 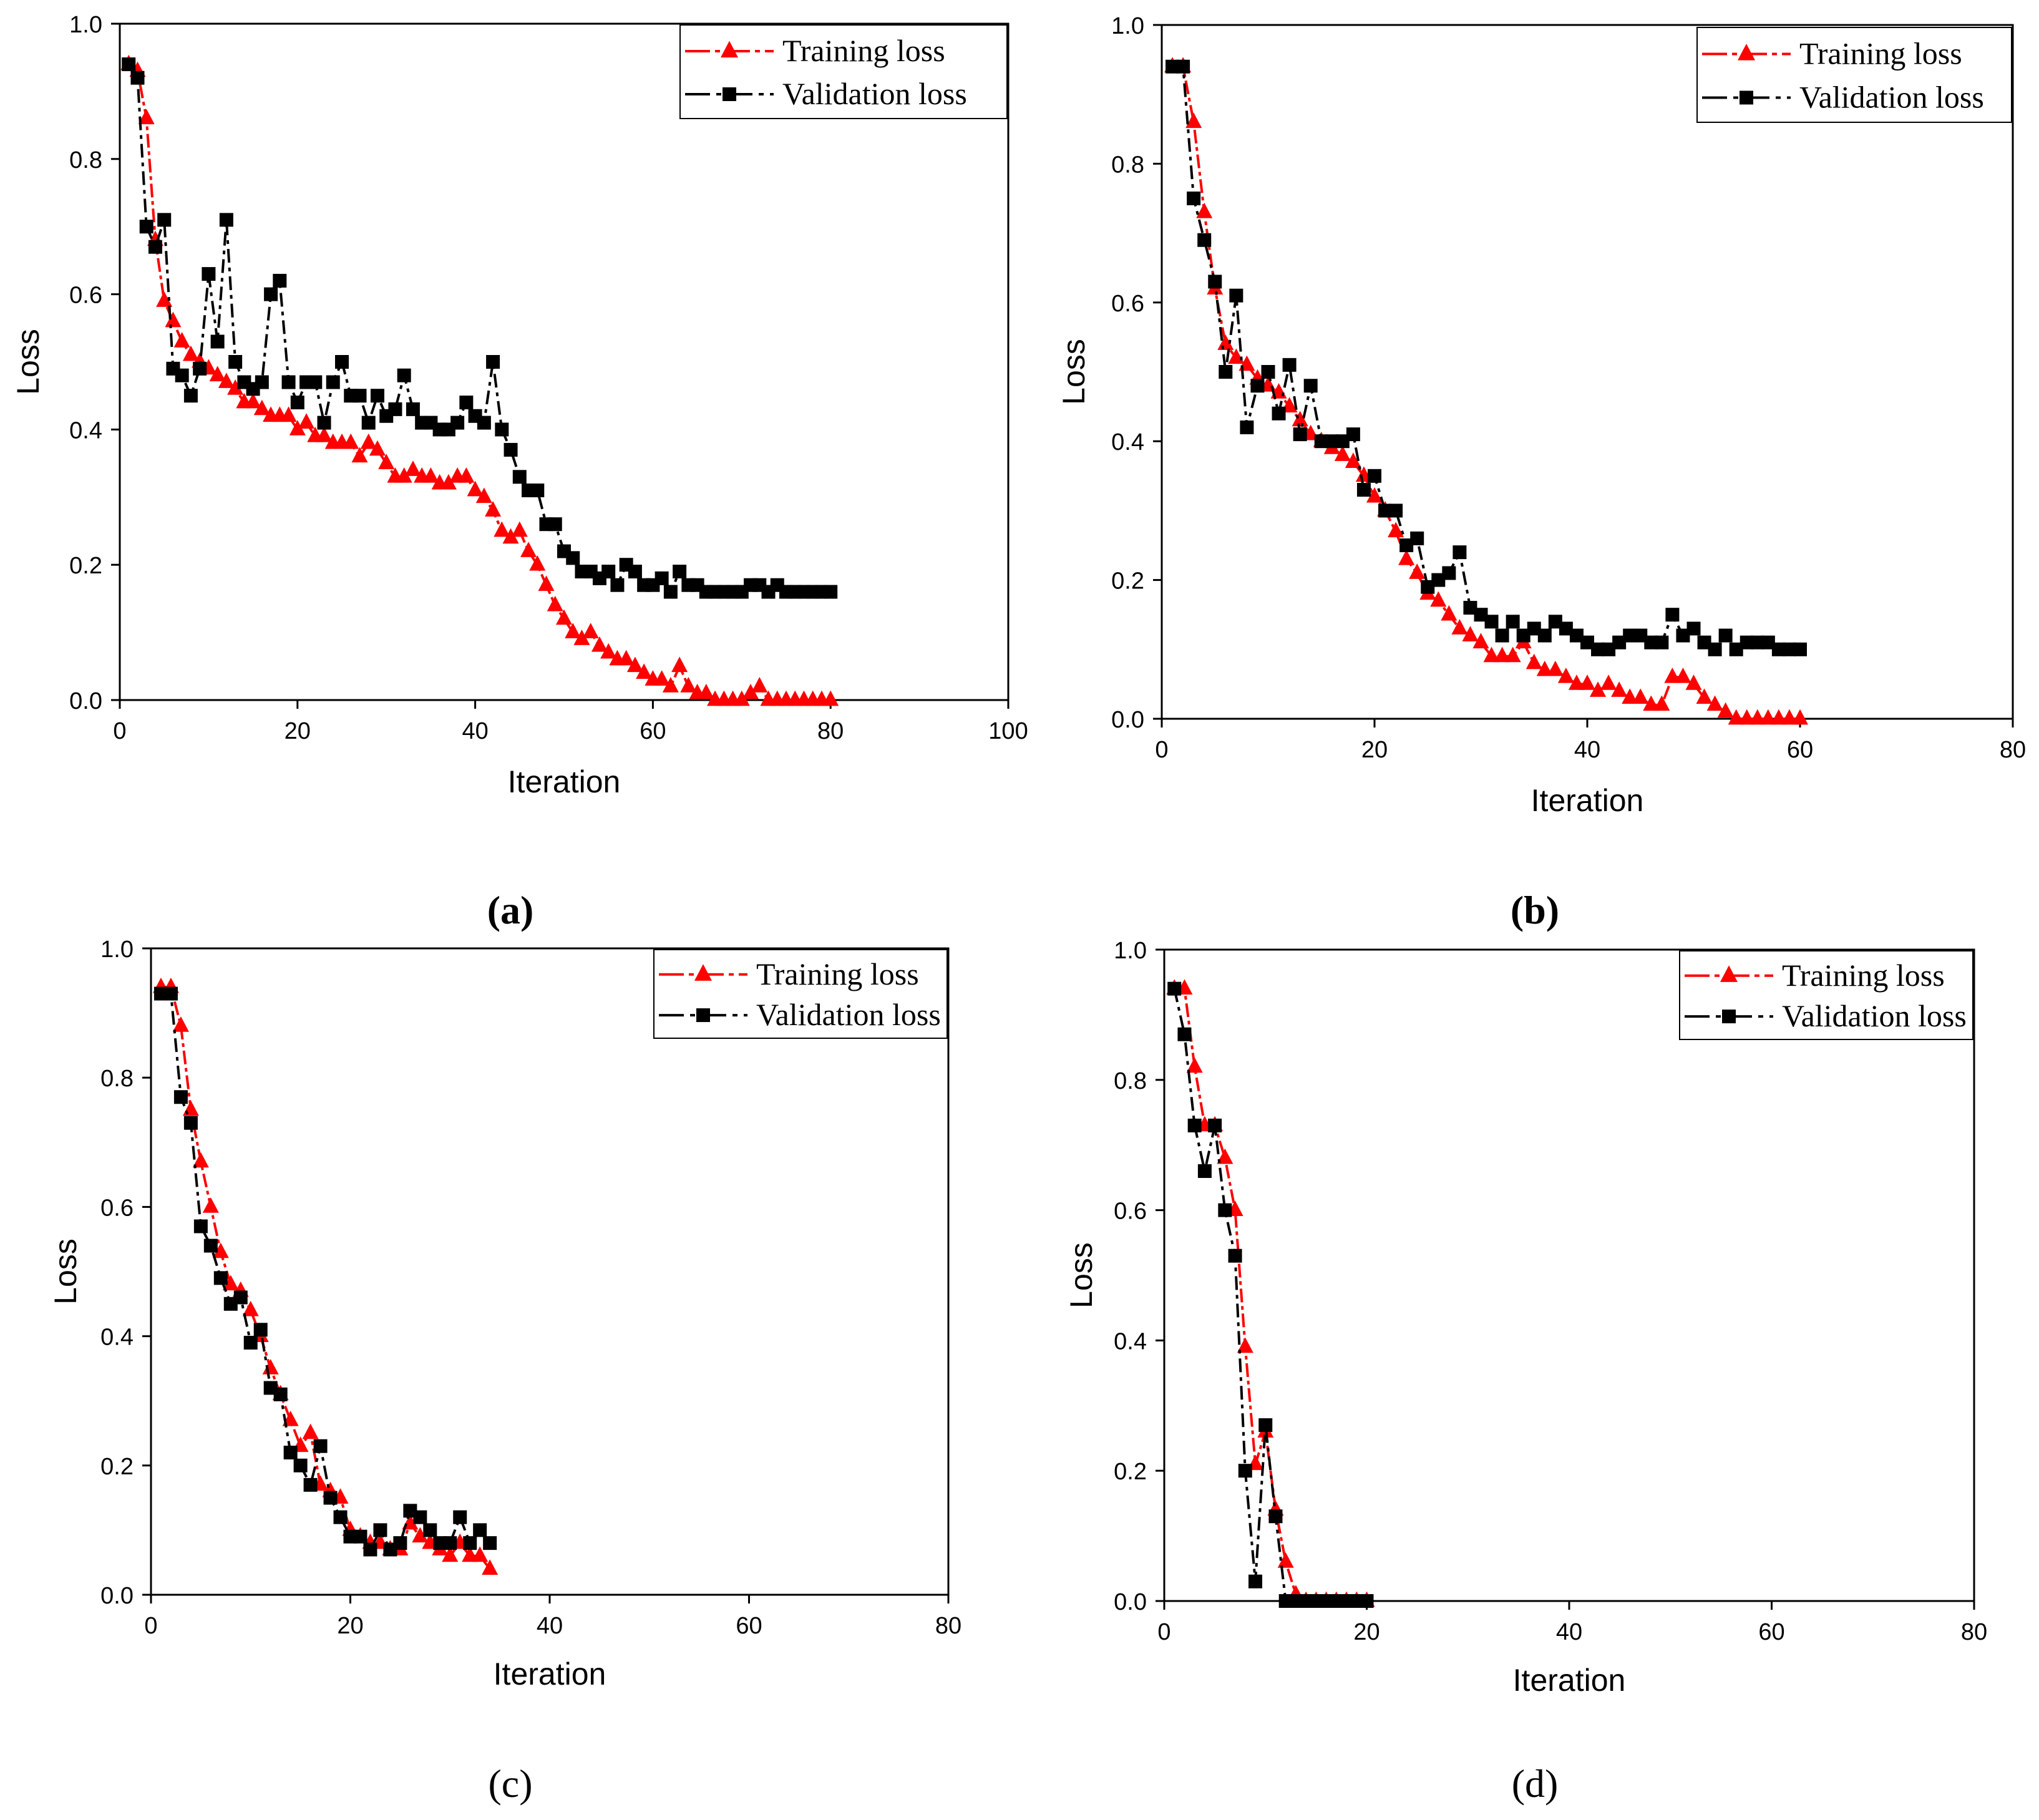 I want to click on training-loss-line, so click(x=325, y=1278).